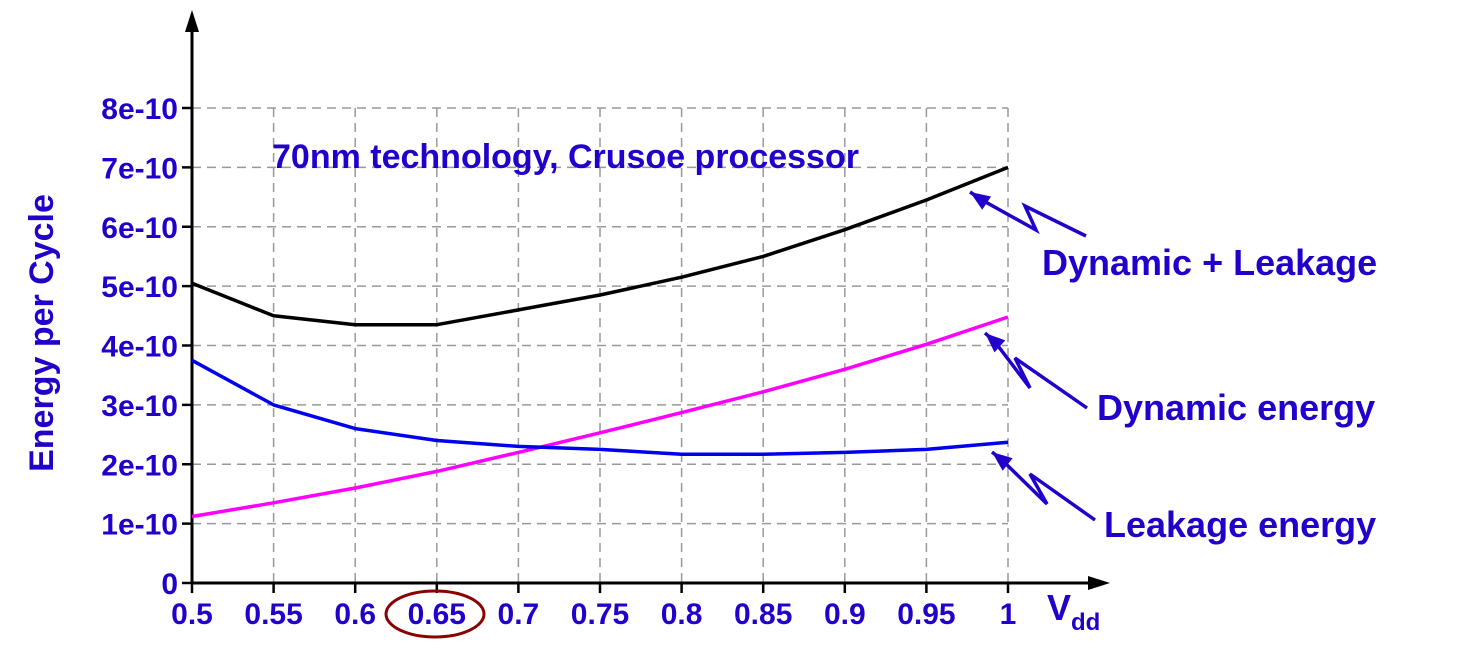  Describe the element at coordinates (355, 614) in the screenshot. I see `x-tick-label: 0.6` at that location.